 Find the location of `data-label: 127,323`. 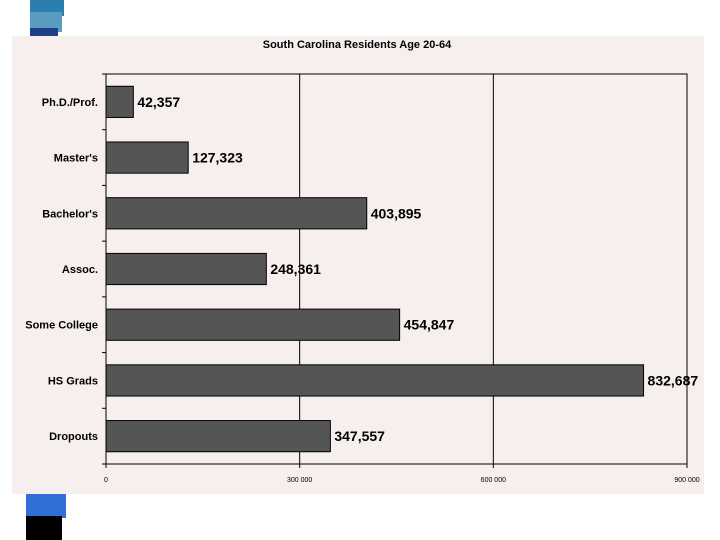

data-label: 127,323 is located at coordinates (217, 158).